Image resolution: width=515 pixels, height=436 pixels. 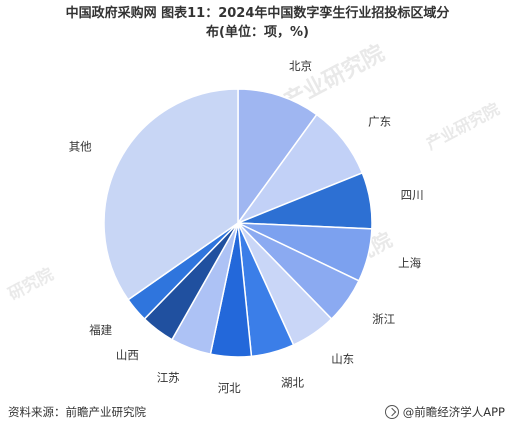 What do you see at coordinates (453, 412) in the screenshot?
I see `brand-text: @前瞻经济学人APP` at bounding box center [453, 412].